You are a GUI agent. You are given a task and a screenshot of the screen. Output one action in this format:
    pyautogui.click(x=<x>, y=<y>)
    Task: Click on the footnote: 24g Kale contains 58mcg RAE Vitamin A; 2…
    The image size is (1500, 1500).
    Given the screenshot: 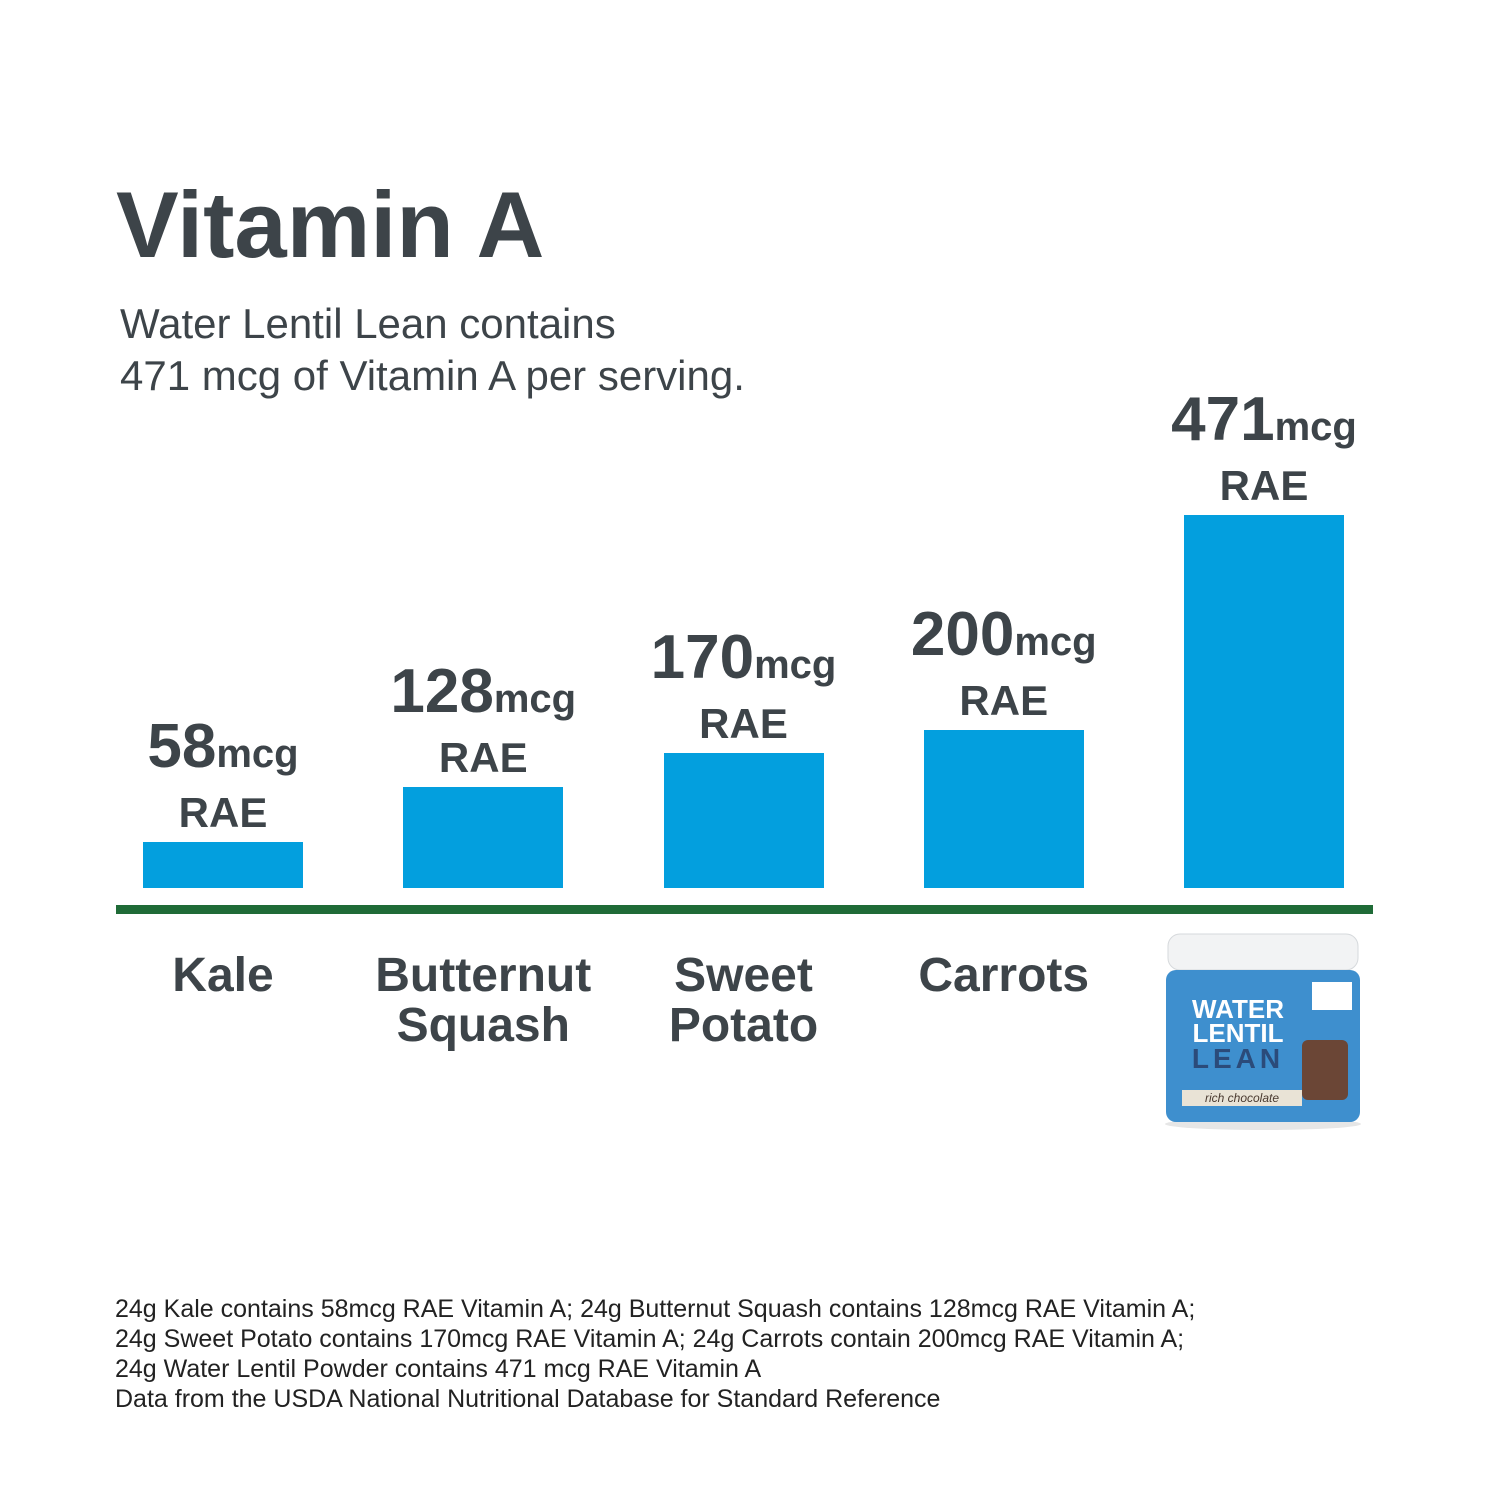 What is the action you would take?
    pyautogui.click(x=655, y=1309)
    